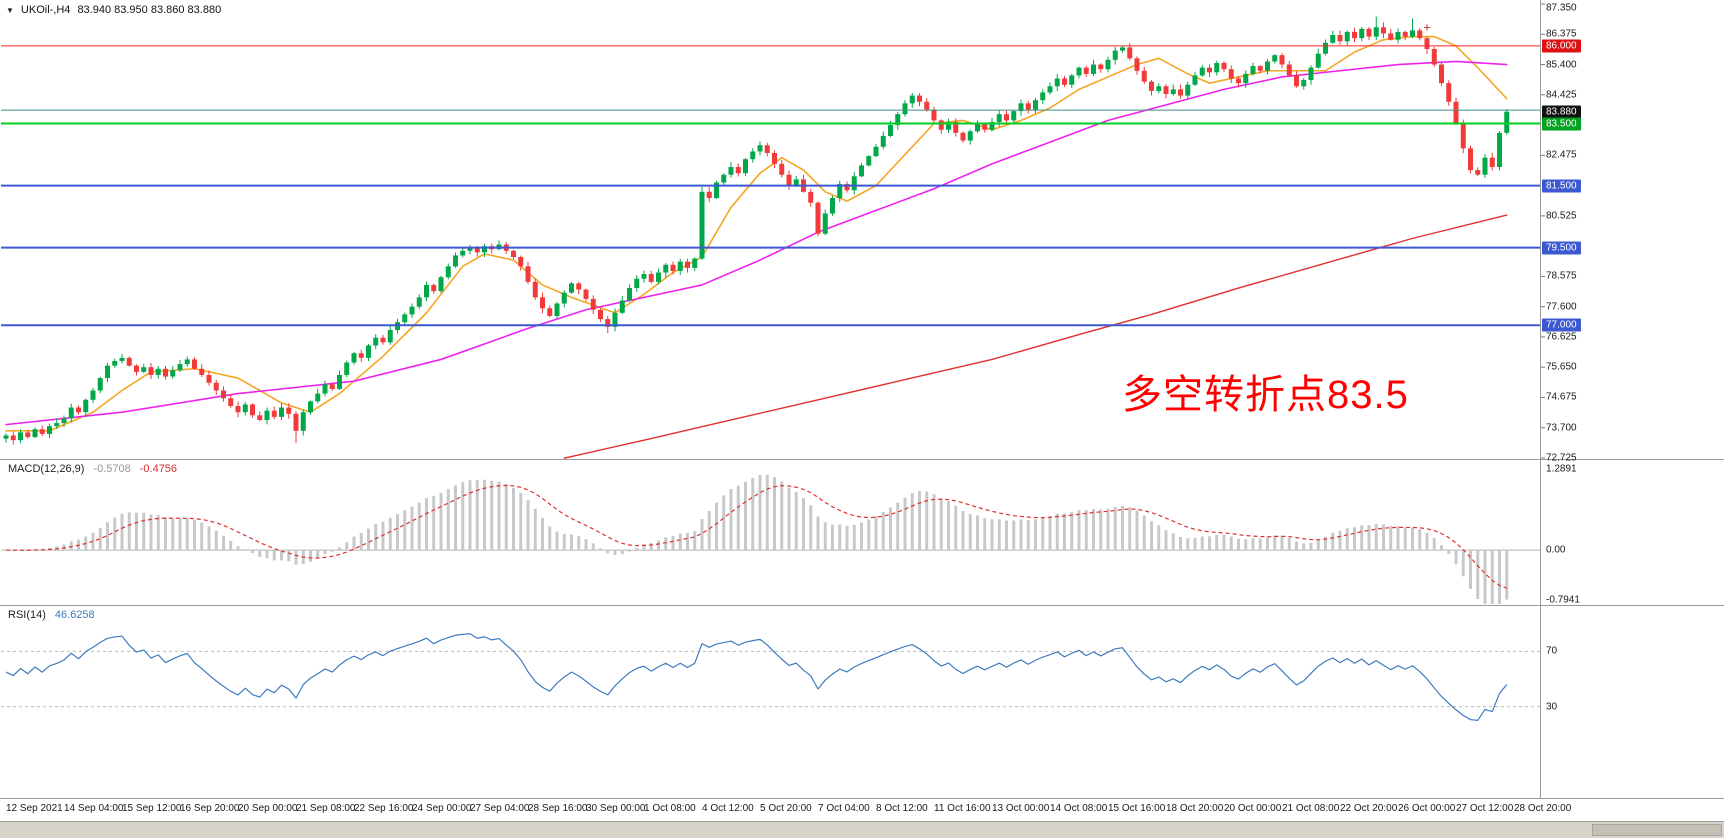 This screenshot has height=838, width=1724. I want to click on price-tick-label: 74.675, so click(1561, 397).